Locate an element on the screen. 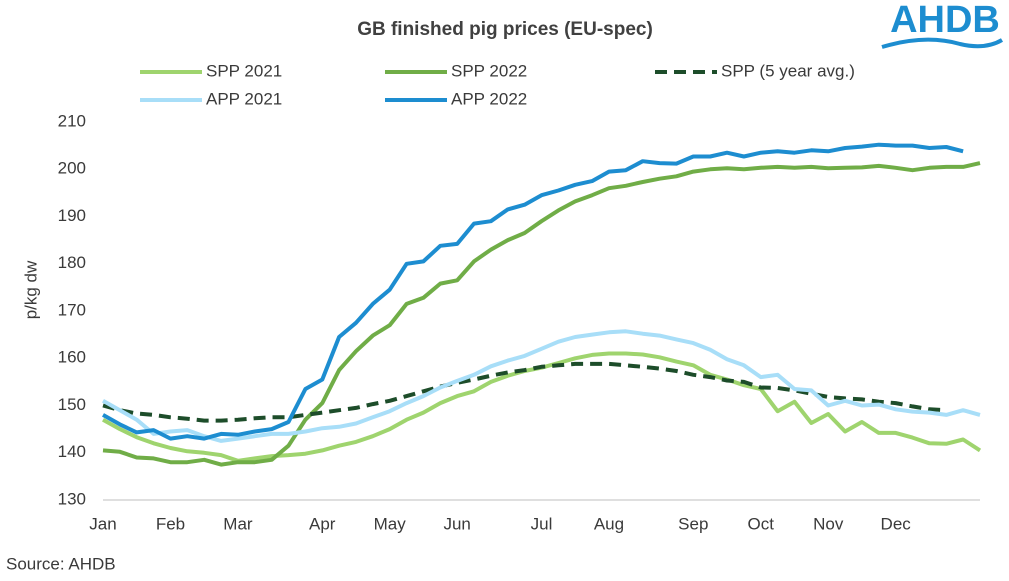  x-tick-label: Sep is located at coordinates (693, 523).